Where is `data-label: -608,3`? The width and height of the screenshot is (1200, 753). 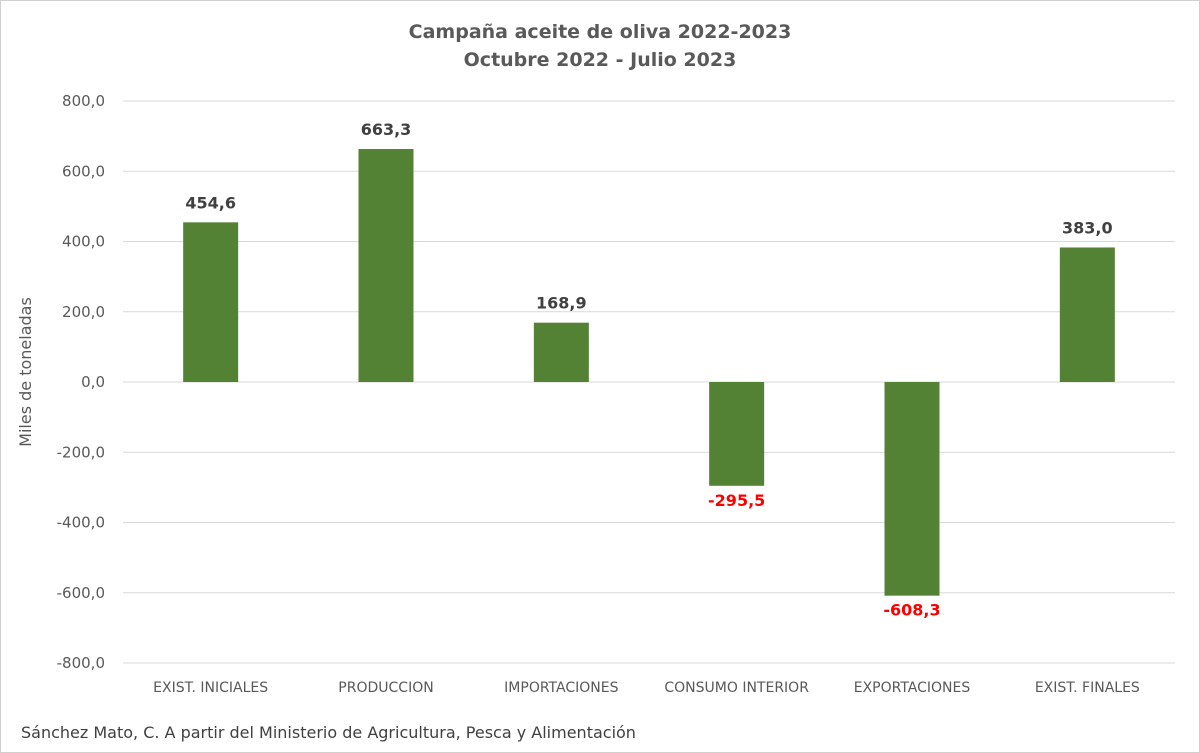 data-label: -608,3 is located at coordinates (911, 610).